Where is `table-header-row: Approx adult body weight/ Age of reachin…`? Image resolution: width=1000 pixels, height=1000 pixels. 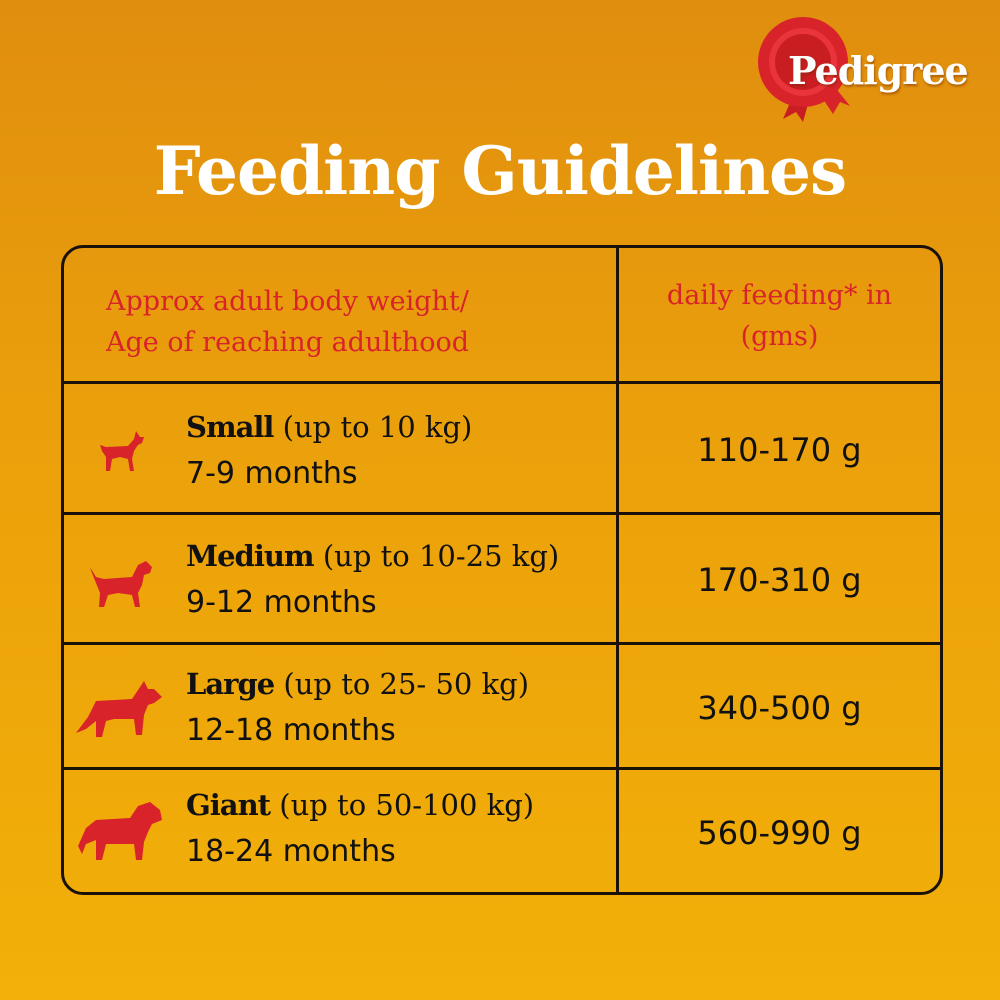 table-header-row: Approx adult body weight/ Age of reachin… is located at coordinates (502, 316).